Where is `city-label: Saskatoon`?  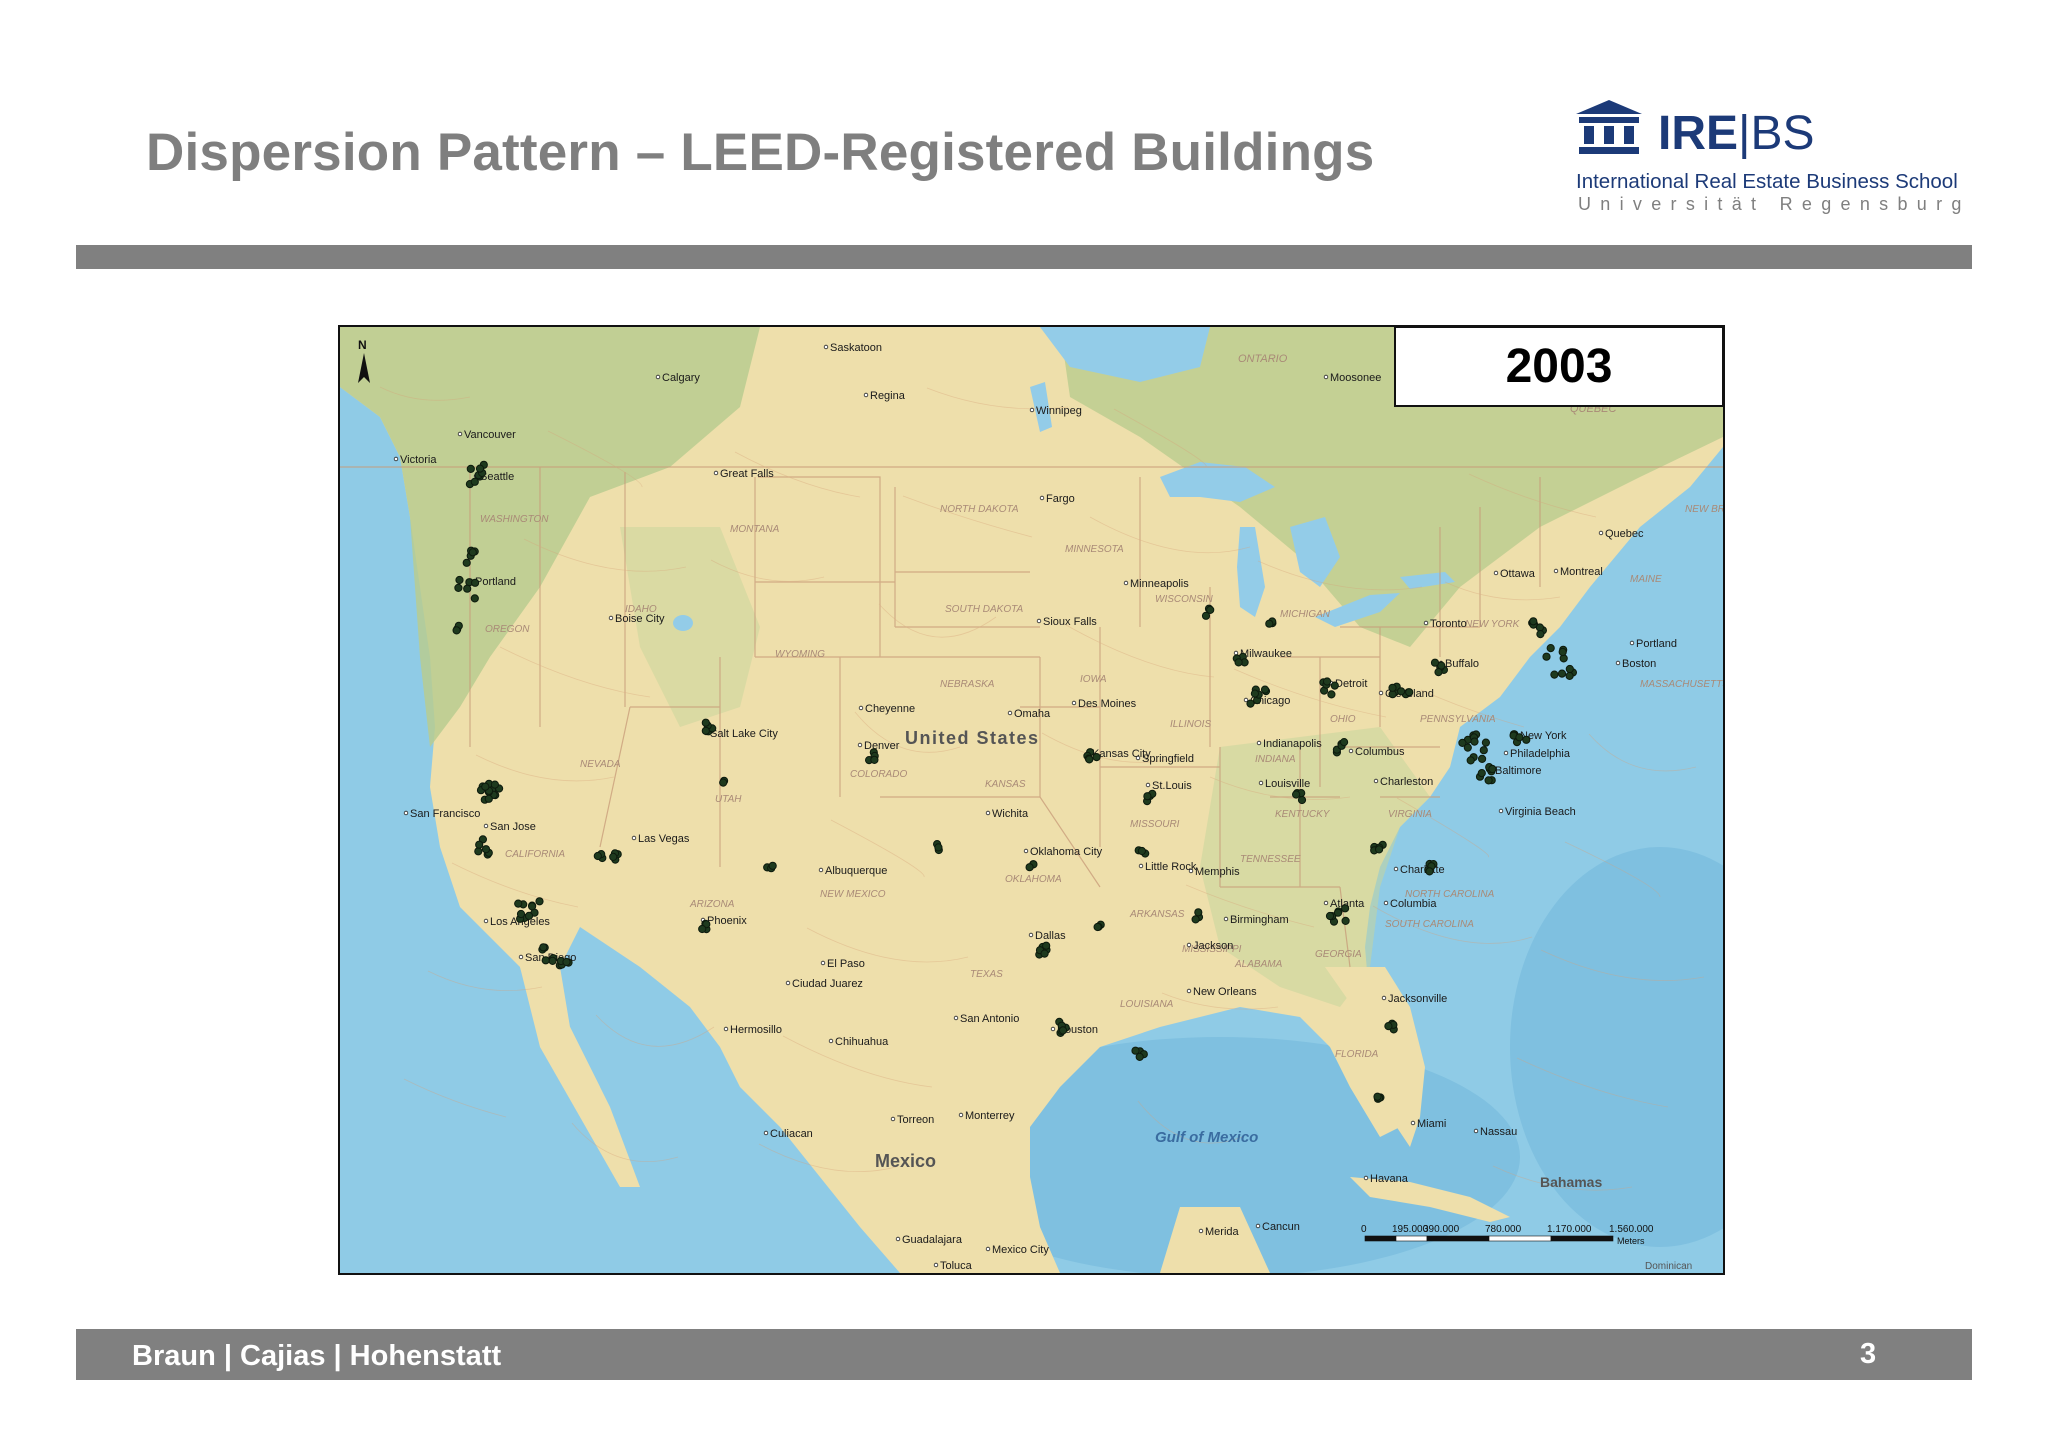 city-label: Saskatoon is located at coordinates (856, 348).